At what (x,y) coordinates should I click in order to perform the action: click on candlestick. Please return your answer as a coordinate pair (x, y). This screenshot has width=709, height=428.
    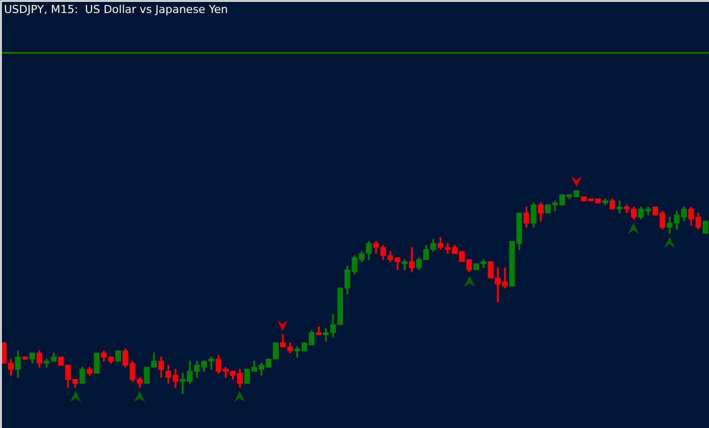
    Looking at the image, I should click on (619, 207).